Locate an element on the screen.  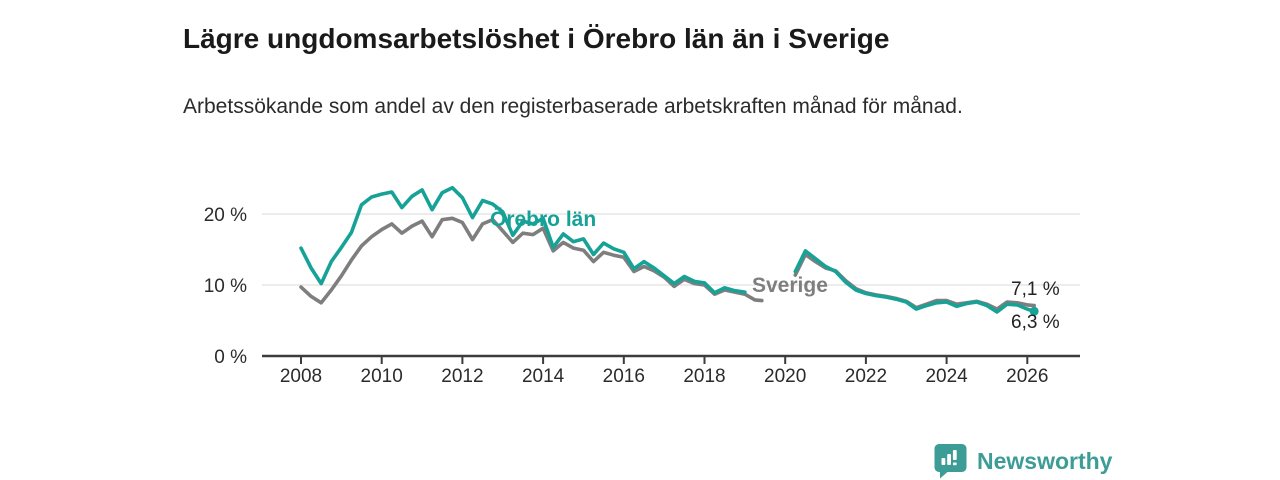
series-label-orebro-lan: Örebro län is located at coordinates (543, 219).